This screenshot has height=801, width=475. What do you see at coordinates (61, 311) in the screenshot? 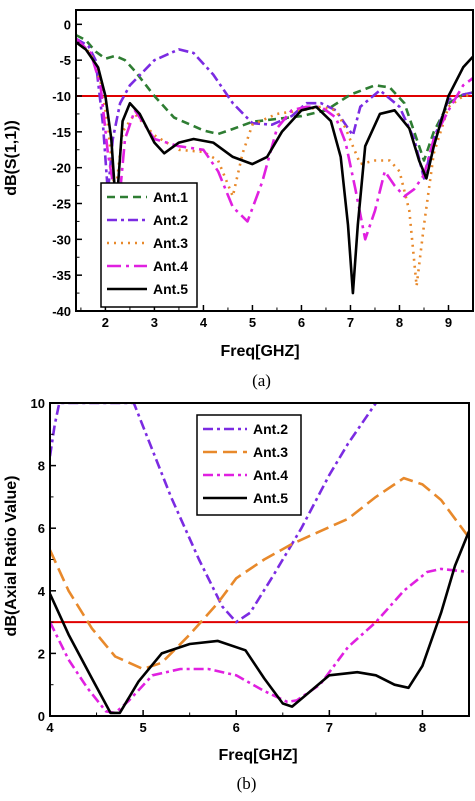
I see `y-tick-label: -40` at bounding box center [61, 311].